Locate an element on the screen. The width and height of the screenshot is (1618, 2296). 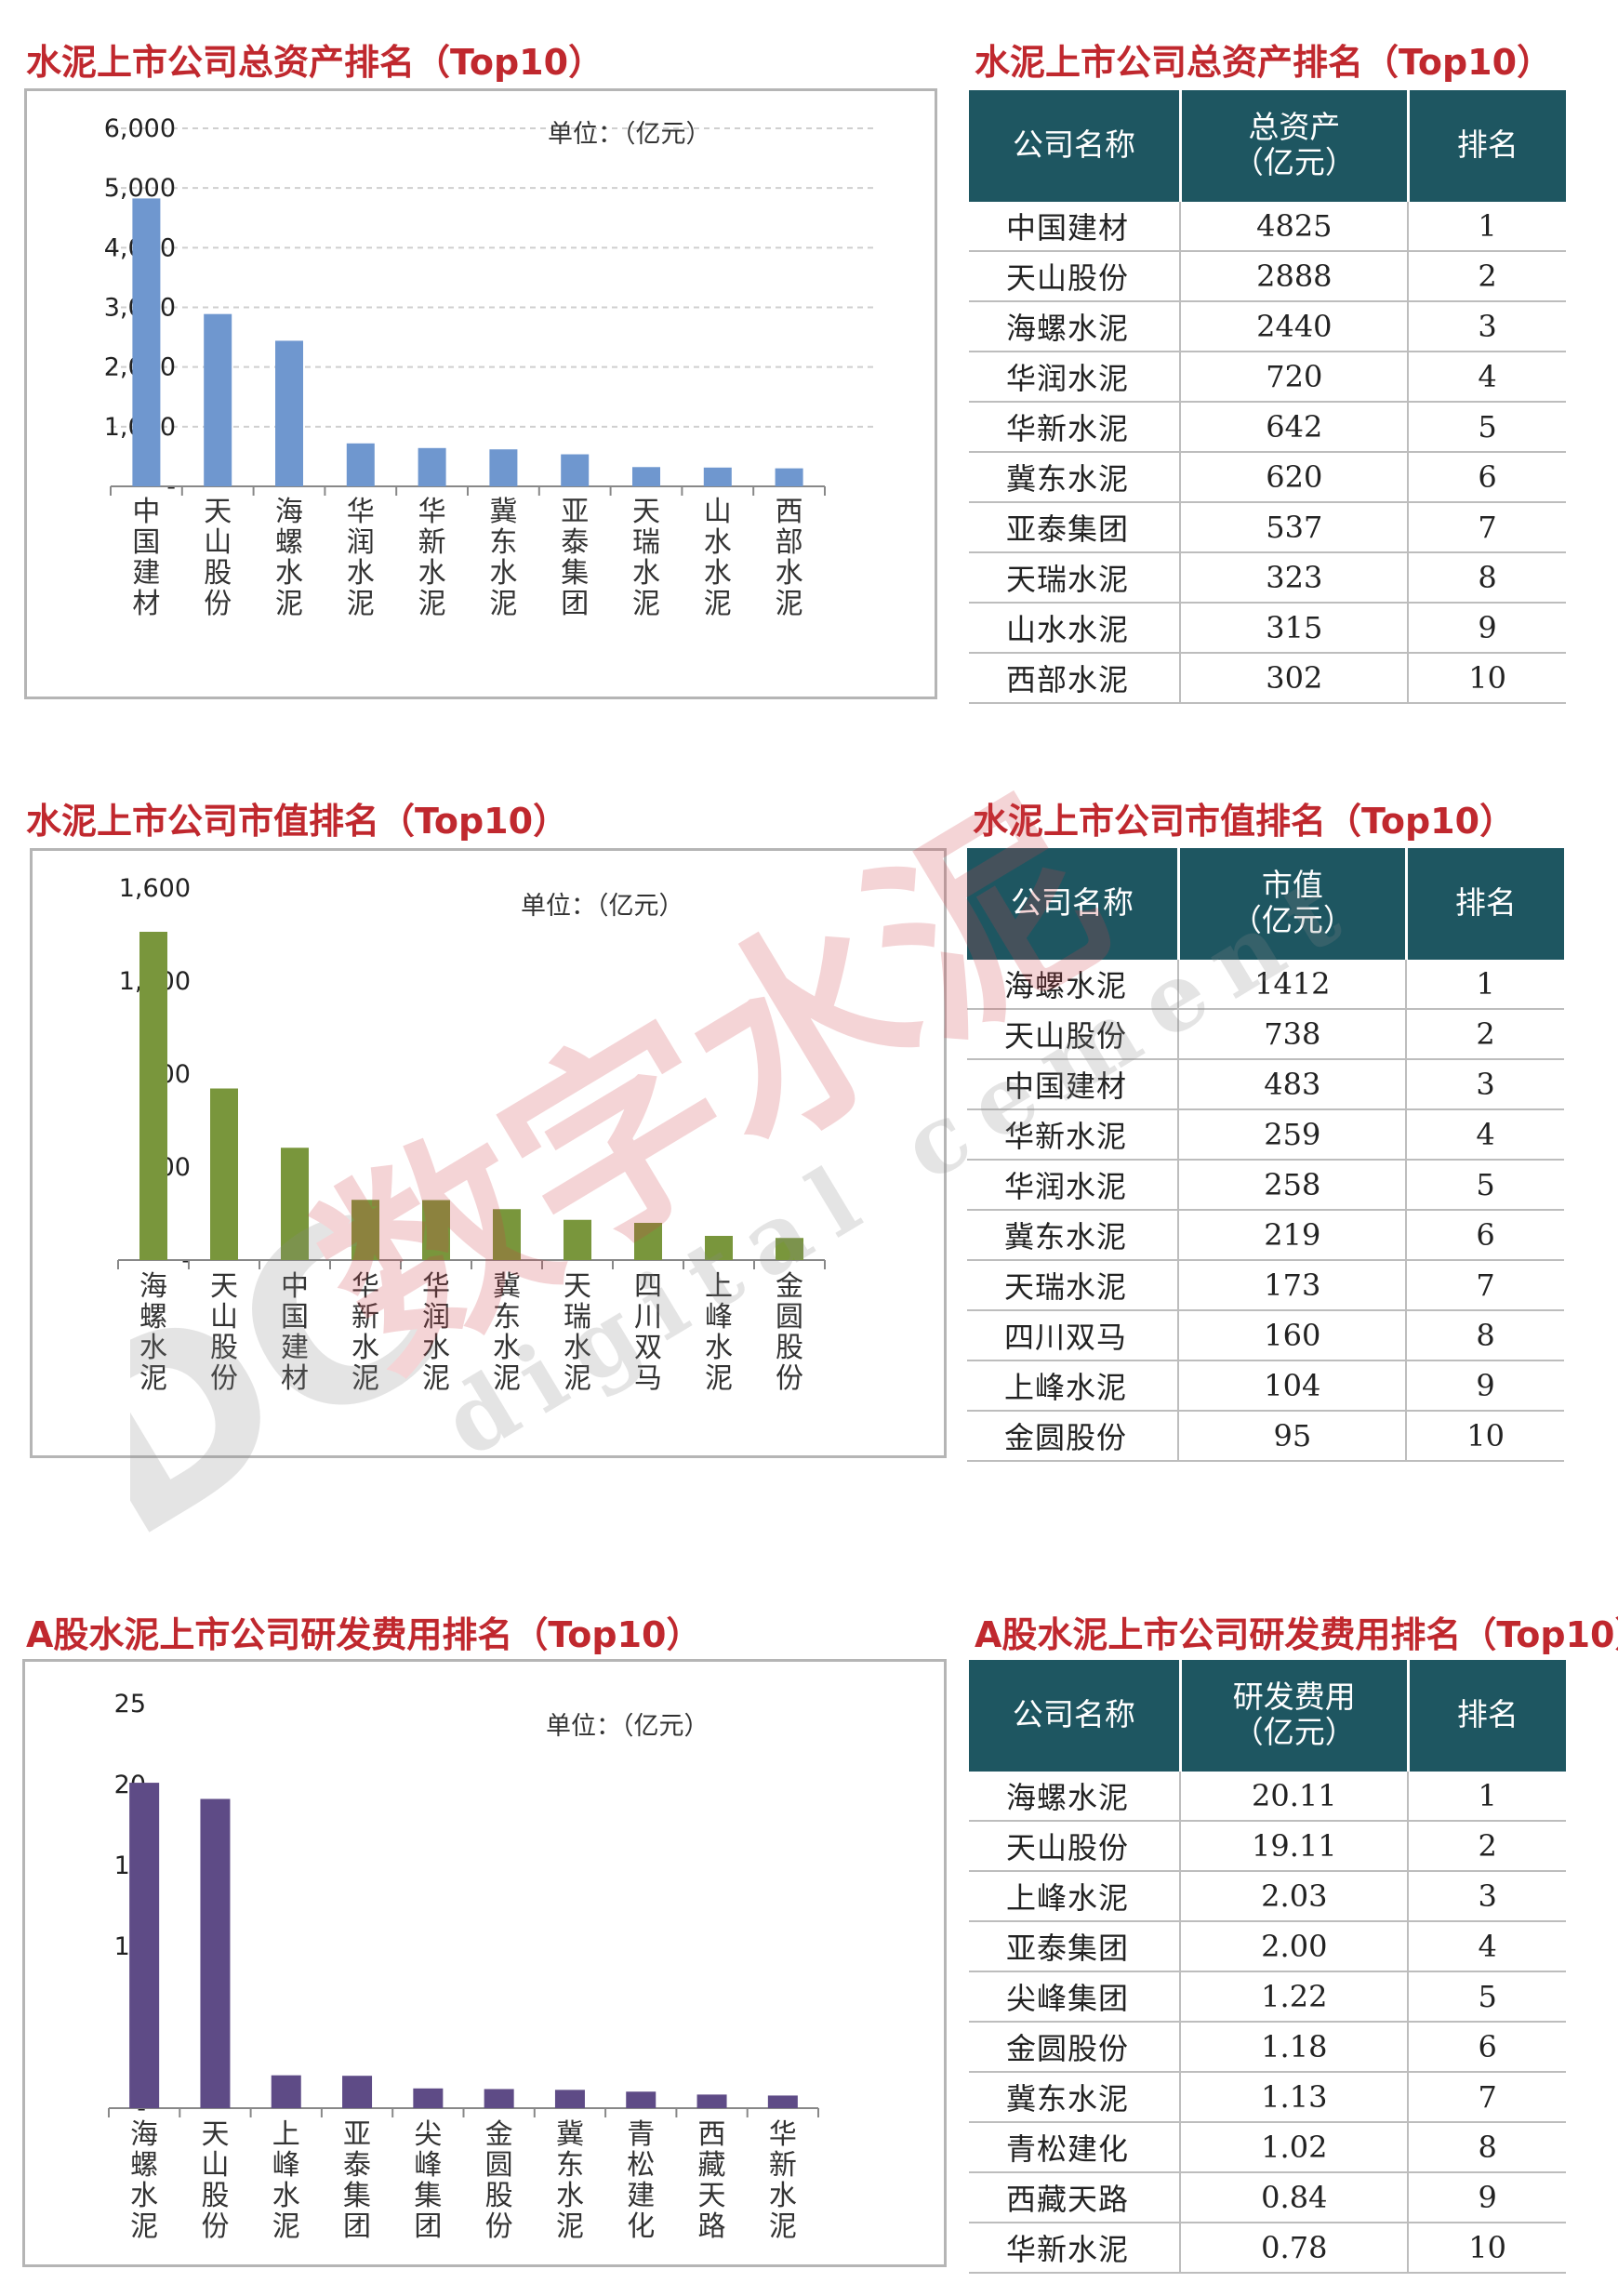
table-header-cell: 总资产 （亿元） is located at coordinates (1295, 145).